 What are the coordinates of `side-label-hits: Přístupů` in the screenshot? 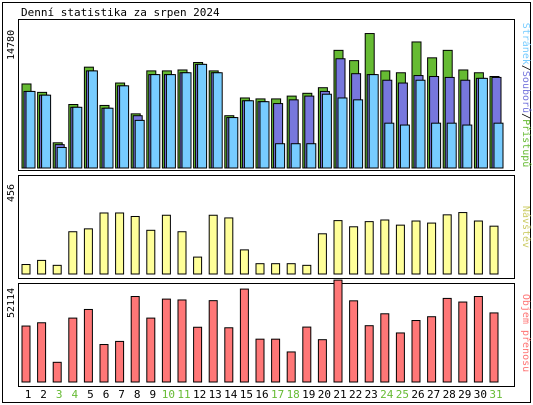 It's located at (526, 143).